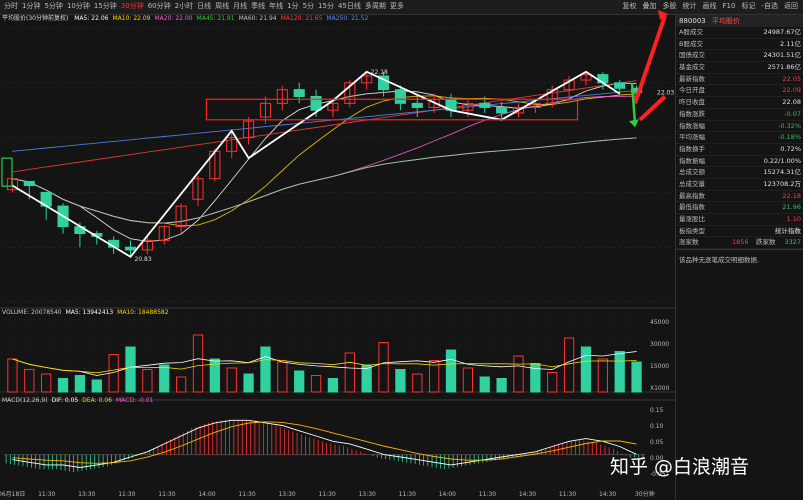  Describe the element at coordinates (35, 18) in the screenshot. I see `legend-title: 平均股价(30分钟前复权)` at that location.